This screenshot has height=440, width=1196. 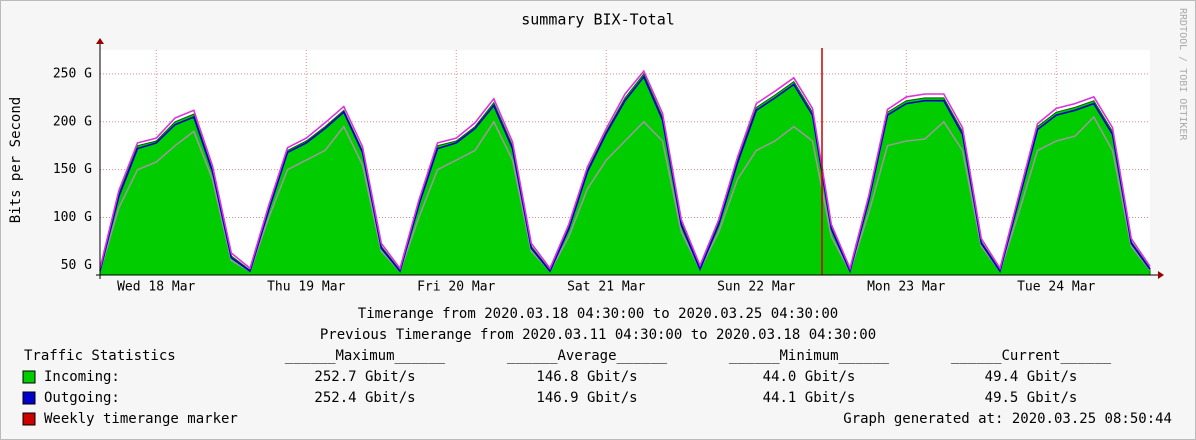 I want to click on generated: Graph generated at: 2020.03.25 08:50:44, so click(x=1007, y=419).